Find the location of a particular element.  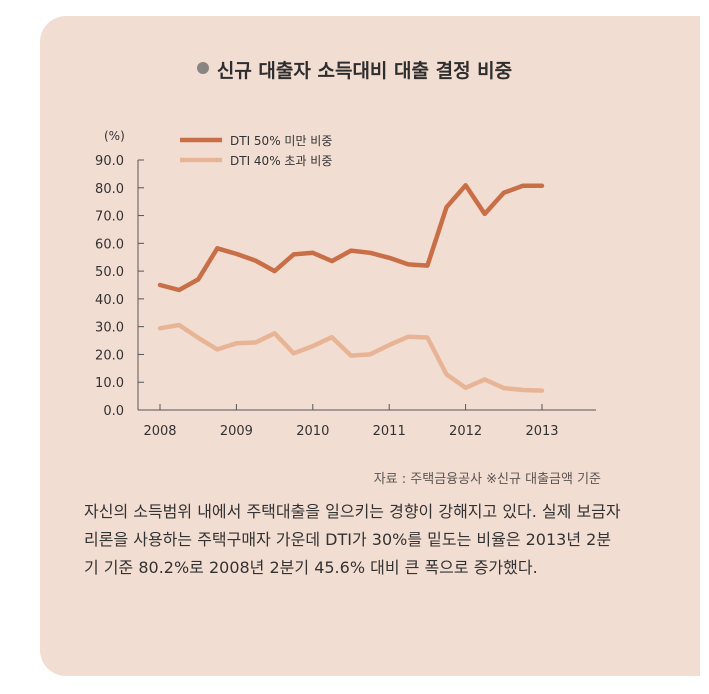

legend-label-1: DTI 50% 미만 비중 is located at coordinates (281, 141).